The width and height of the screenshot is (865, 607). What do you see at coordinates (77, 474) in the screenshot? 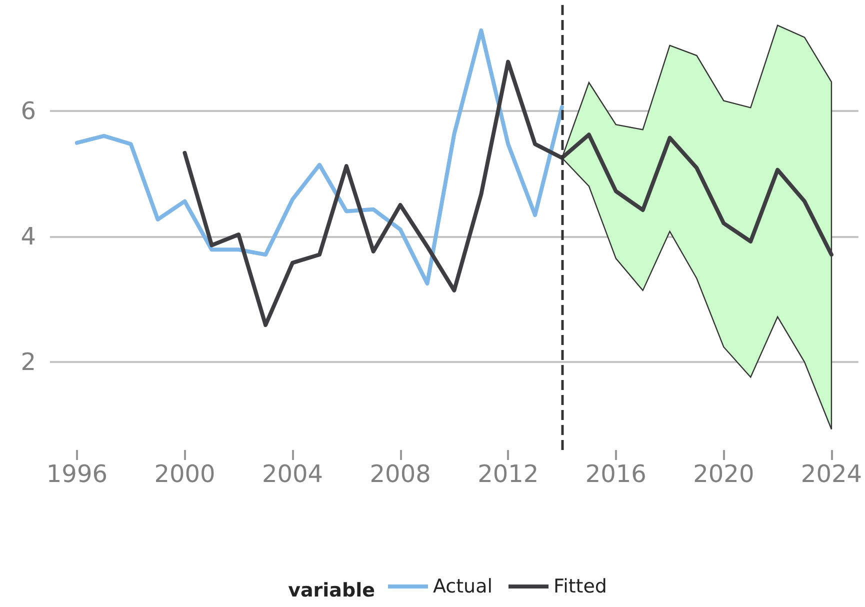
I see `x-tick-label: 1996` at bounding box center [77, 474].